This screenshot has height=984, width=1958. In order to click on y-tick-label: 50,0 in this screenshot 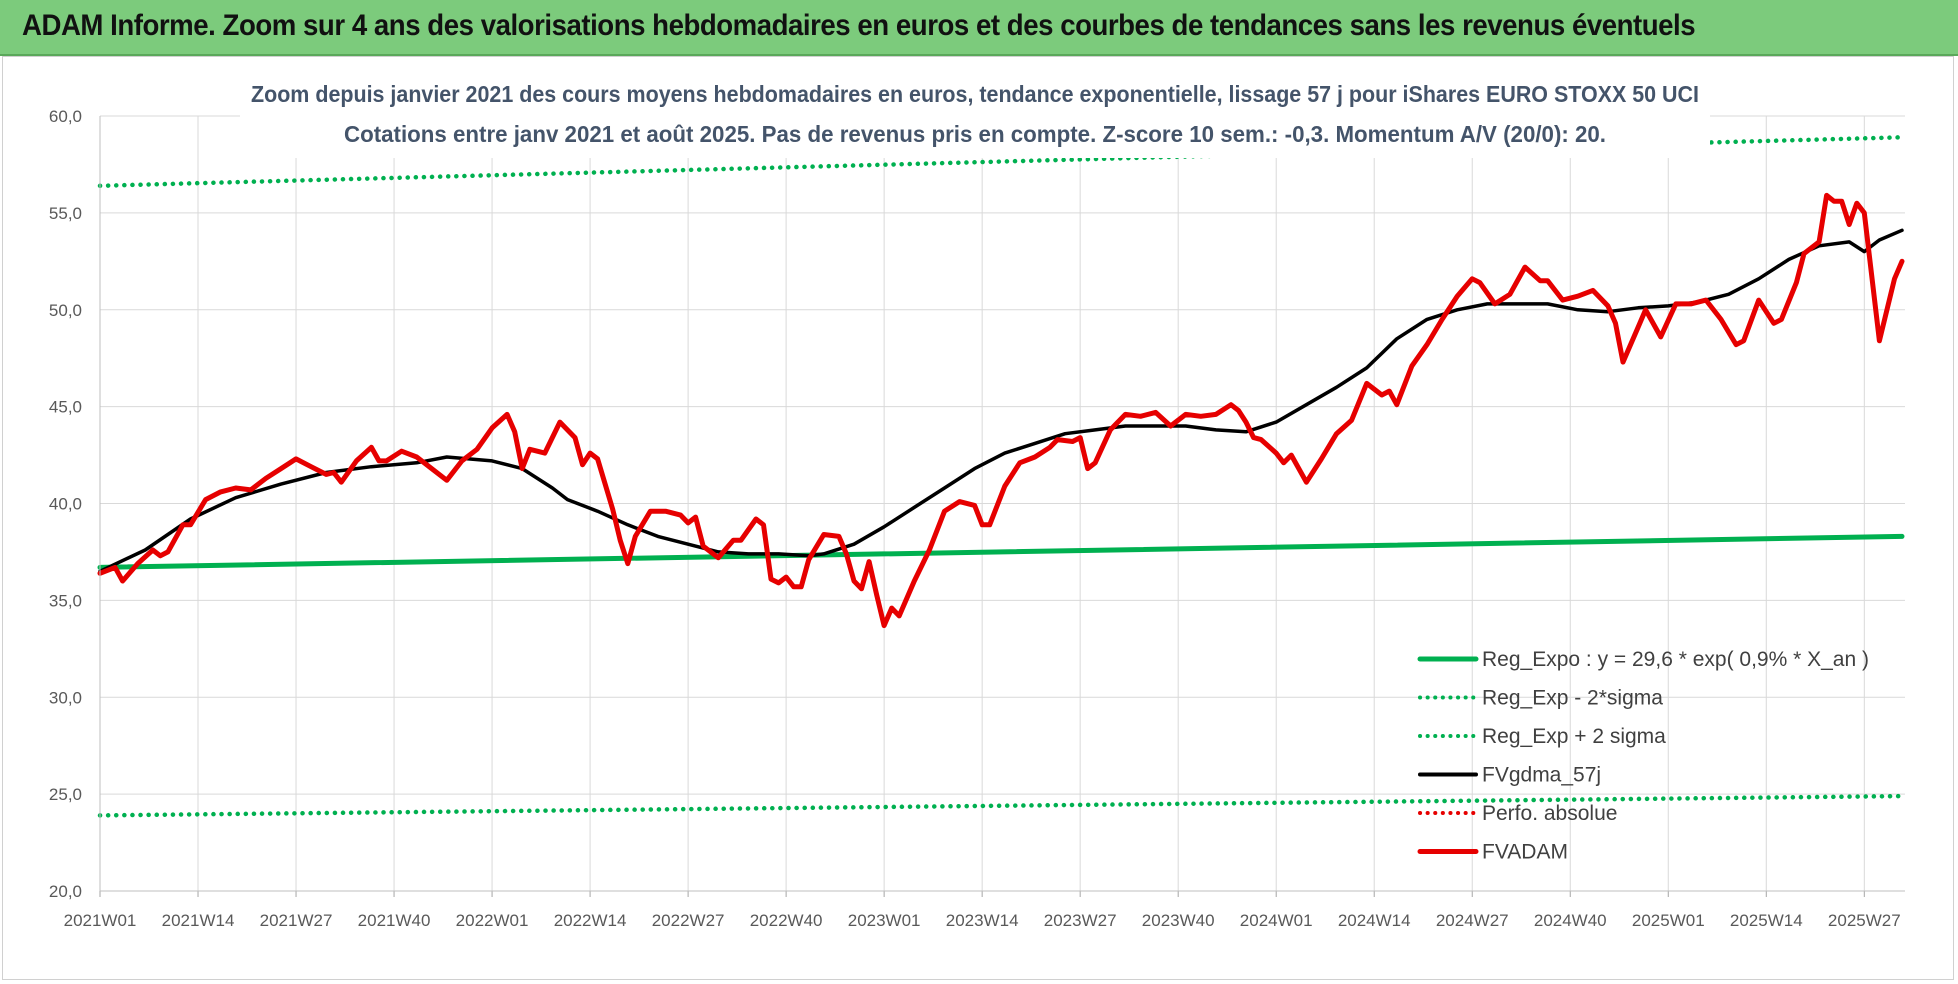, I will do `click(65, 310)`.